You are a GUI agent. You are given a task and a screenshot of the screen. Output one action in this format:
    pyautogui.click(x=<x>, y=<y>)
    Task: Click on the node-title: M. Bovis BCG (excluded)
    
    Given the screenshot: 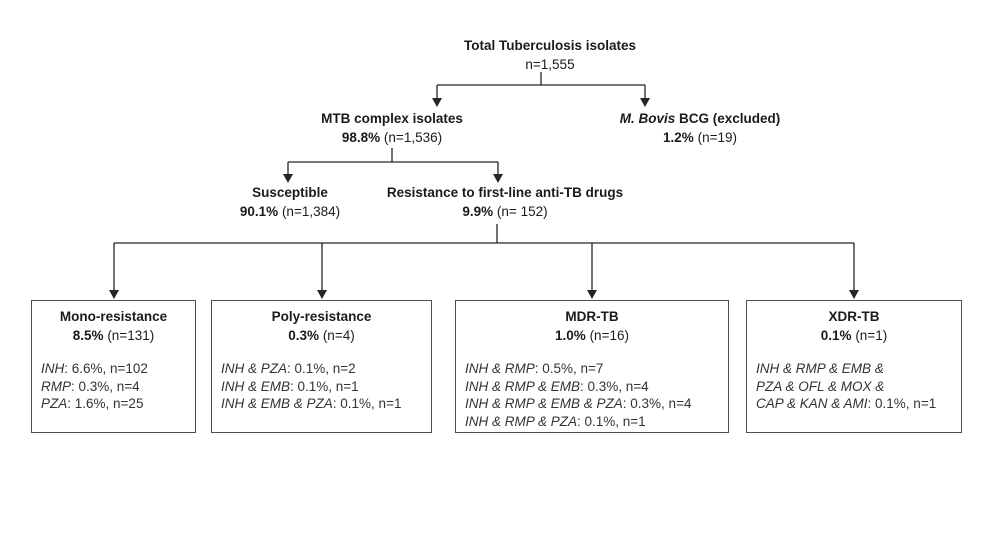 What is the action you would take?
    pyautogui.click(x=700, y=118)
    